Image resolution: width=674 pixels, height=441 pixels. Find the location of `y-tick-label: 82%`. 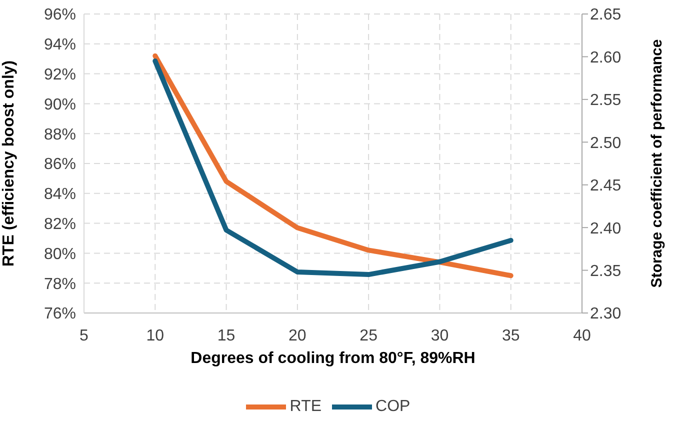

y-tick-label: 82% is located at coordinates (60, 224).